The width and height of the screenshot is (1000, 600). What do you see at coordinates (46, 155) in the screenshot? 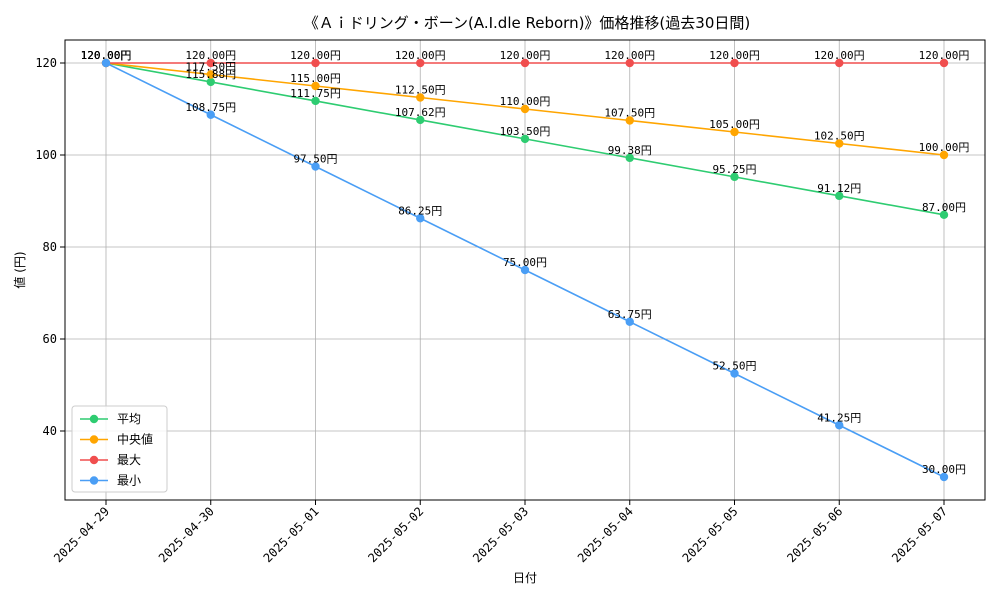
I see `y-tick-label: 100` at bounding box center [46, 155].